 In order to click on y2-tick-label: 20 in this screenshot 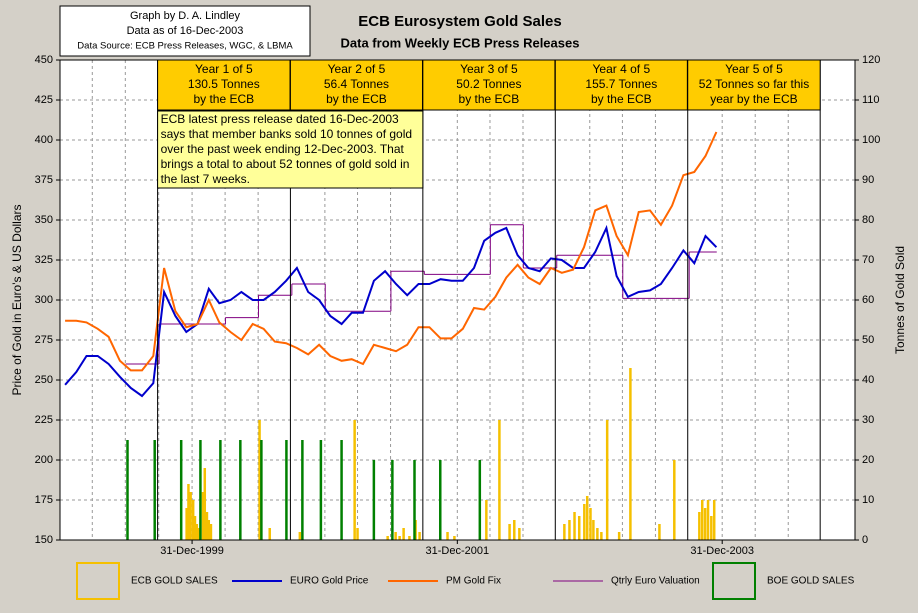, I will do `click(868, 460)`.